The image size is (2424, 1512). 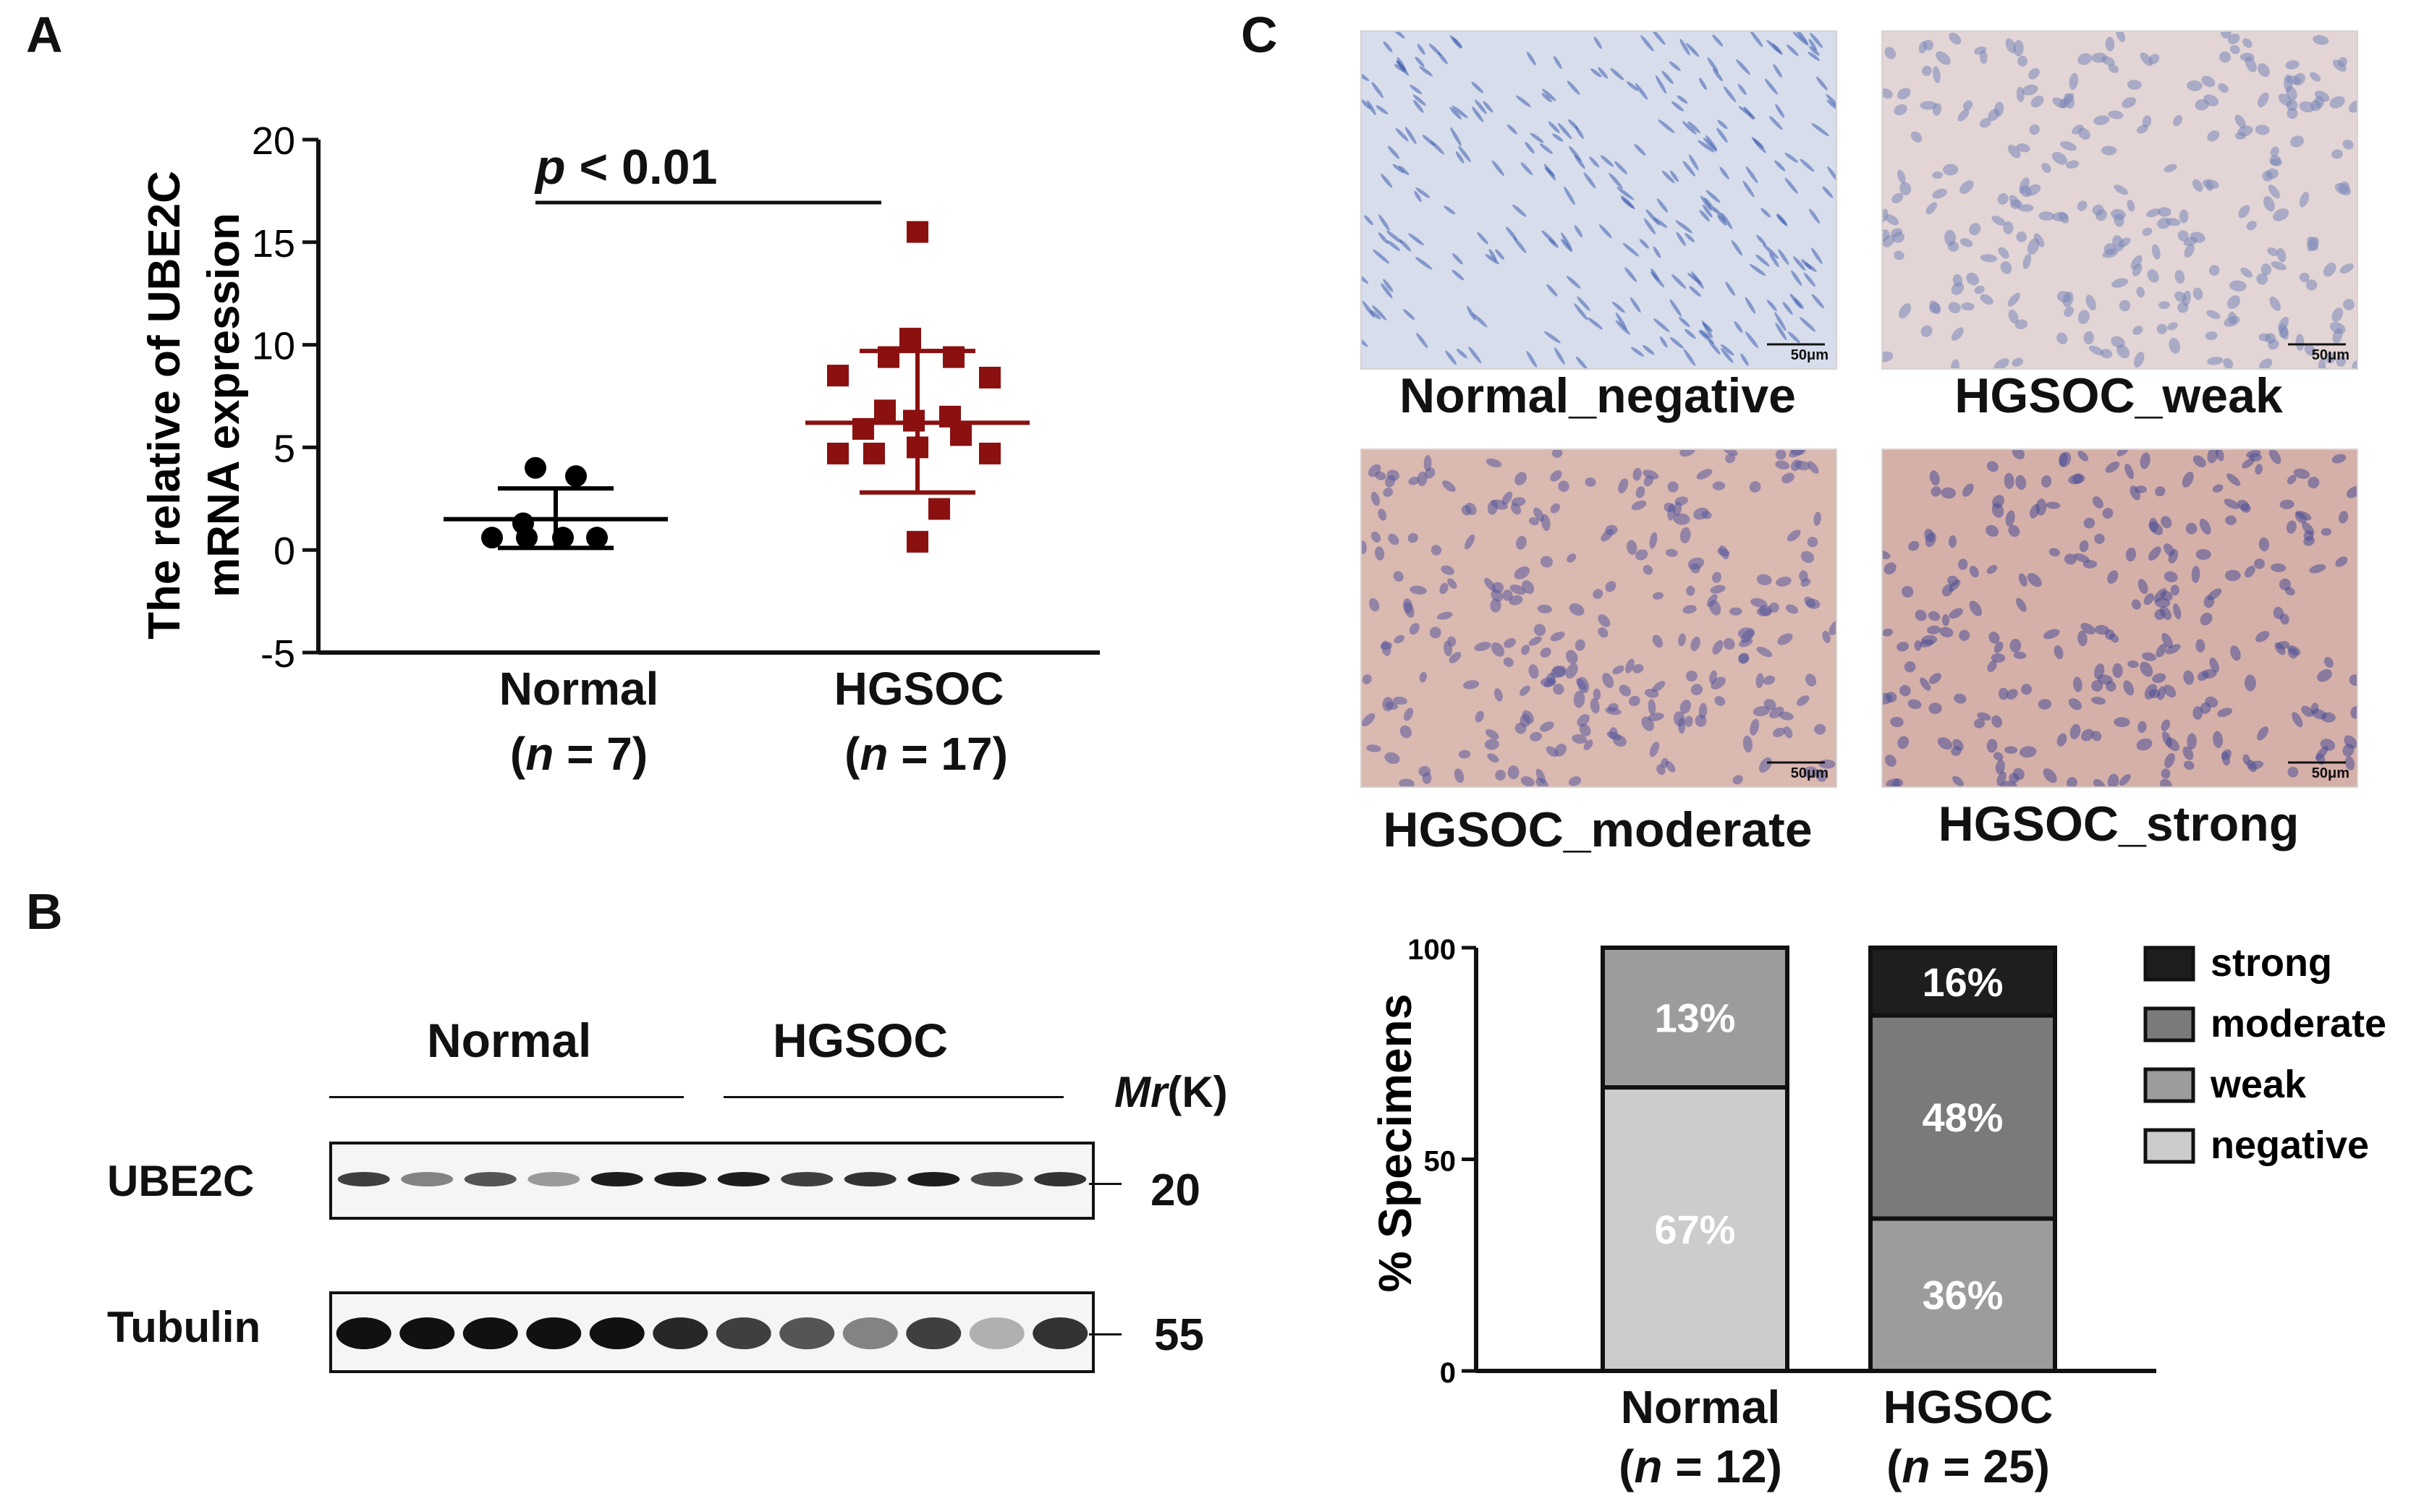 I want to click on tissue-background, so click(x=2120, y=200).